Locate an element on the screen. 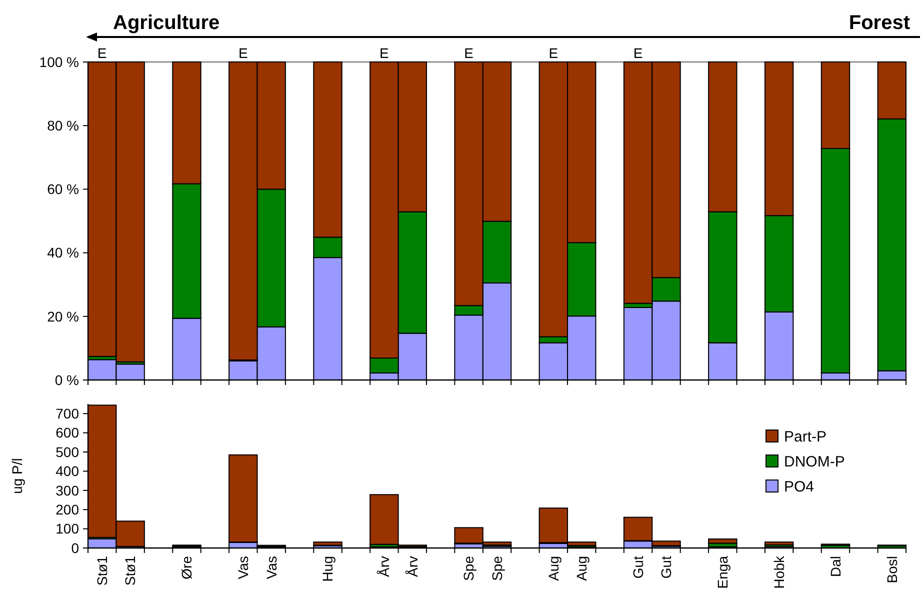  x-tick-label: Hug is located at coordinates (328, 569).